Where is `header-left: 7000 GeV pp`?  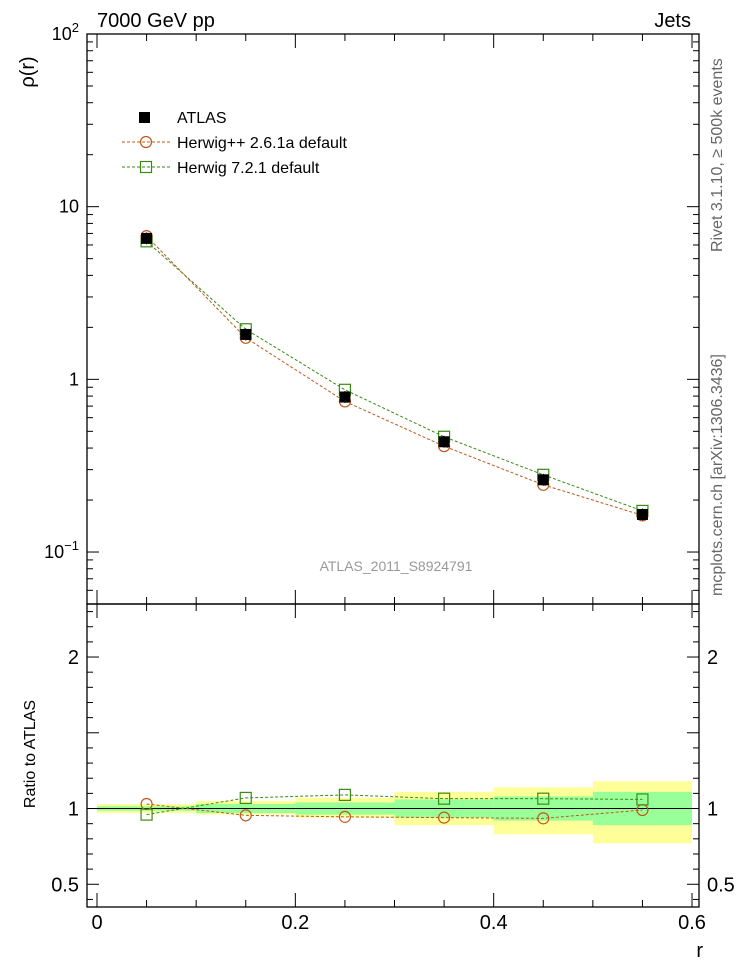 header-left: 7000 GeV pp is located at coordinates (156, 21).